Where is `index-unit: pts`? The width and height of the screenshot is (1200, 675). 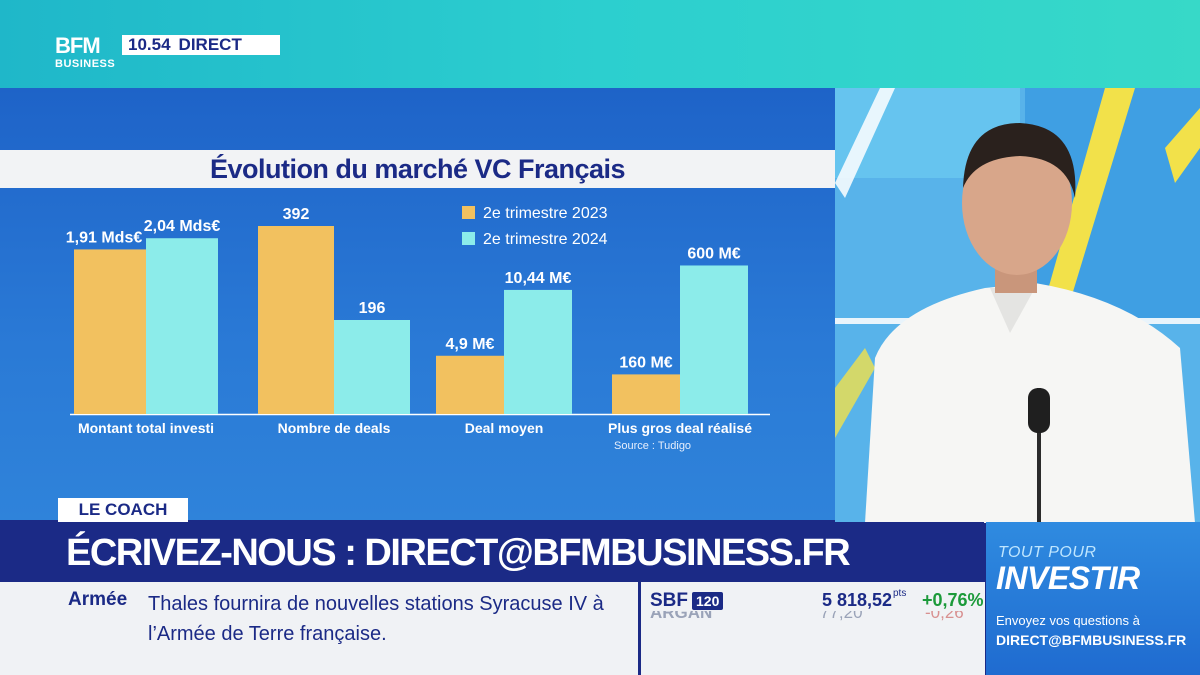 index-unit: pts is located at coordinates (900, 593).